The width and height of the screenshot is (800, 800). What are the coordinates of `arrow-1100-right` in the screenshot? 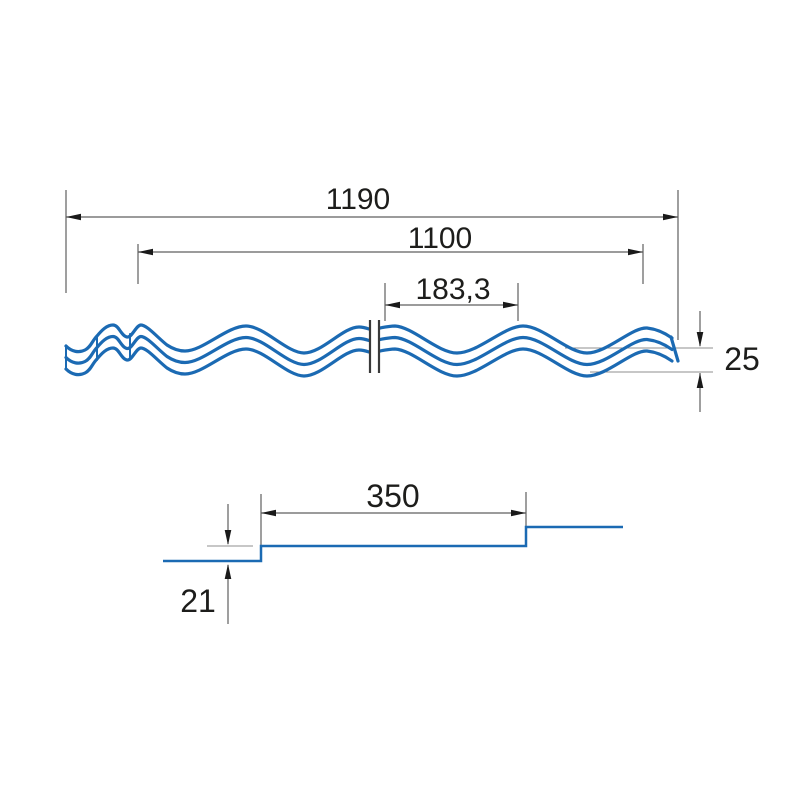 It's located at (635, 252).